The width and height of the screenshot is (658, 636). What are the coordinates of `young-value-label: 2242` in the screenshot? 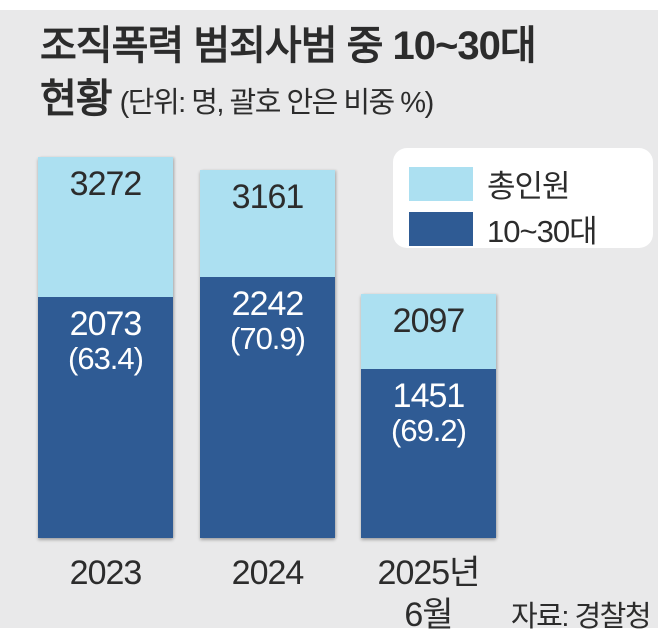 It's located at (268, 304).